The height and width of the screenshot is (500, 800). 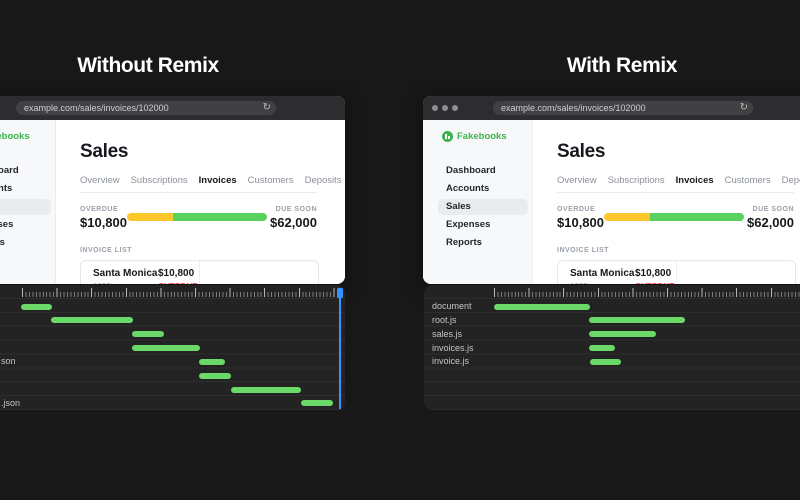 I want to click on browser-chrome: example.com/sales/invoices/102000 ↻, so click(x=611, y=108).